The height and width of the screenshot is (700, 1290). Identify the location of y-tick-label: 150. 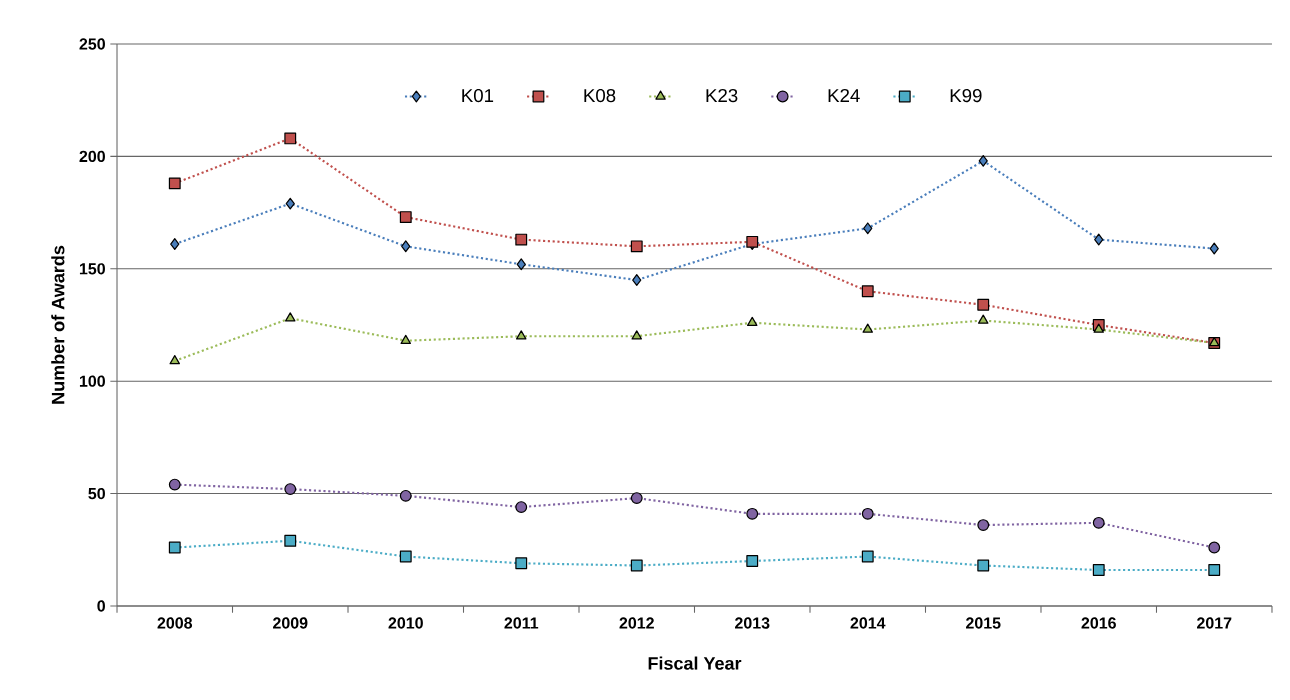
(92, 269).